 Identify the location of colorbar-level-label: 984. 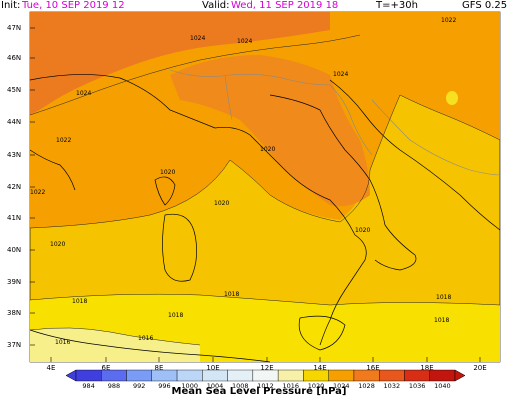
(88, 386).